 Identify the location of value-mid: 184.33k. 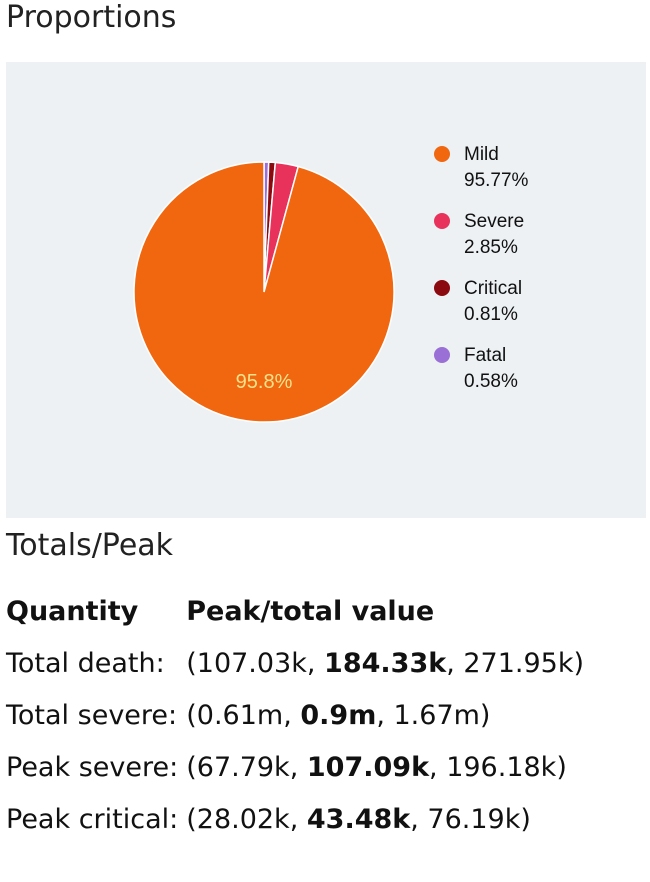
(385, 663).